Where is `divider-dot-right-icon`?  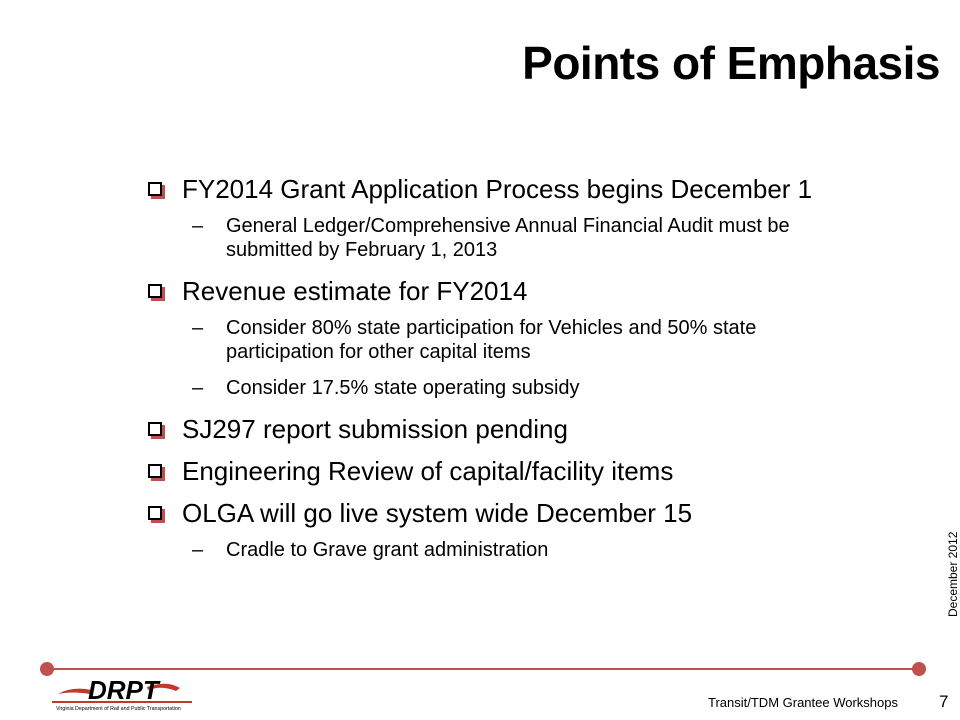
divider-dot-right-icon is located at coordinates (919, 669).